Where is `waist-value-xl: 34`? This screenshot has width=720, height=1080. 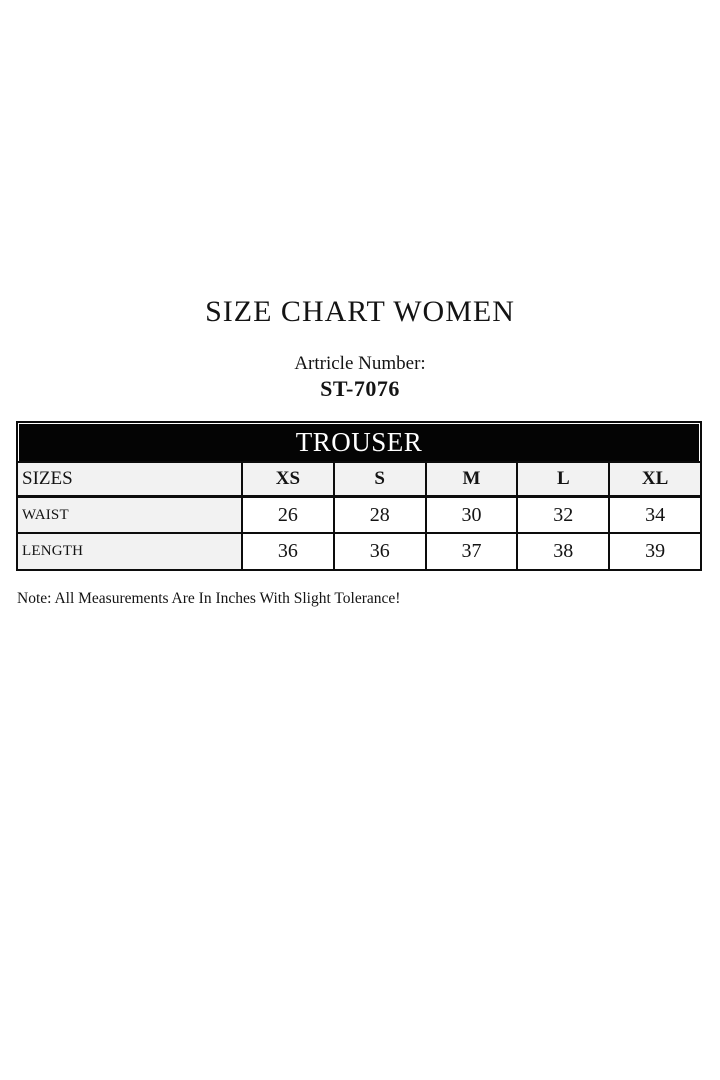 waist-value-xl: 34 is located at coordinates (654, 516).